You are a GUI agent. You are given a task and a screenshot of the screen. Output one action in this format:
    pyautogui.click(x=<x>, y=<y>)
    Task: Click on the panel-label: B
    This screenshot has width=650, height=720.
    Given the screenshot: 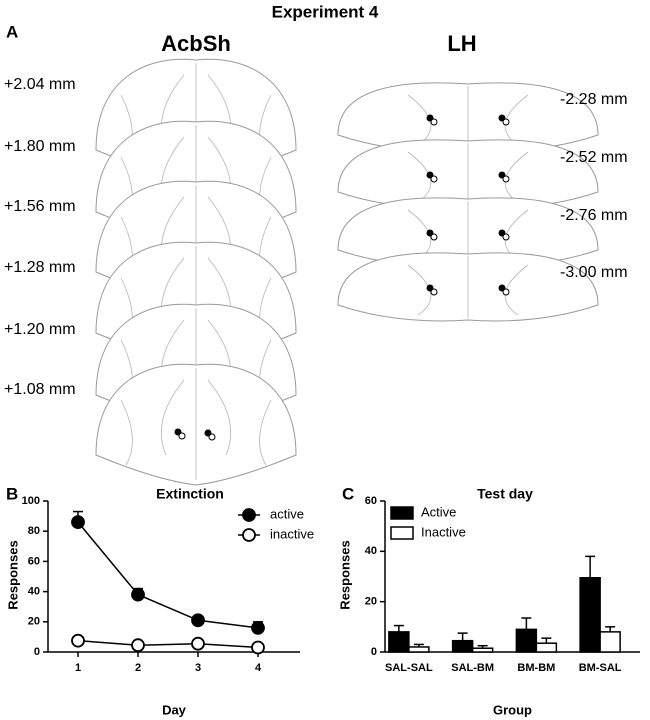 What is the action you would take?
    pyautogui.click(x=12, y=493)
    